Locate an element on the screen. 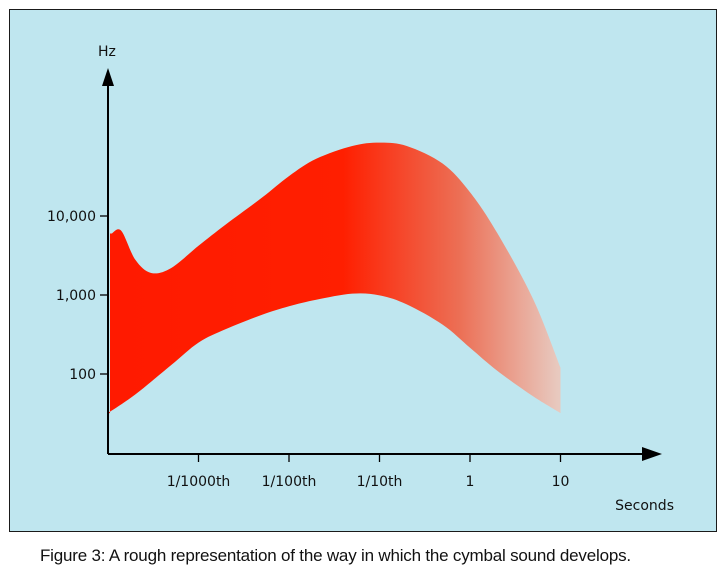 The height and width of the screenshot is (584, 725). x-tick-label: 1/100th is located at coordinates (289, 482).